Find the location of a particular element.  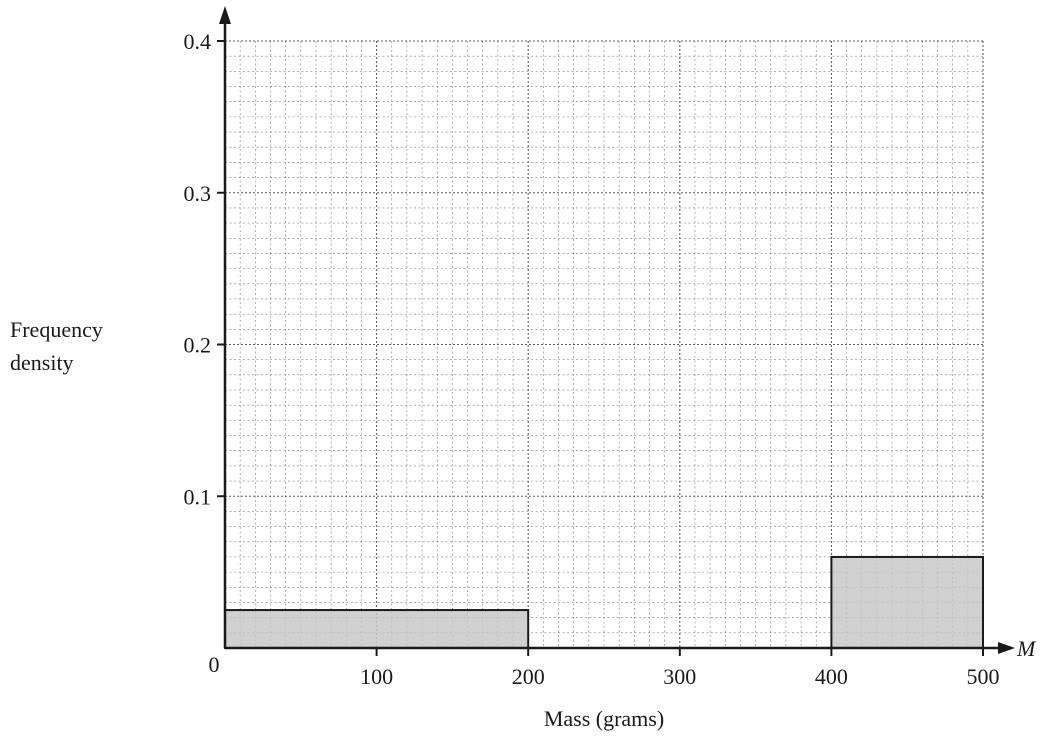

y-tick-label: 0.4 is located at coordinates (198, 41).